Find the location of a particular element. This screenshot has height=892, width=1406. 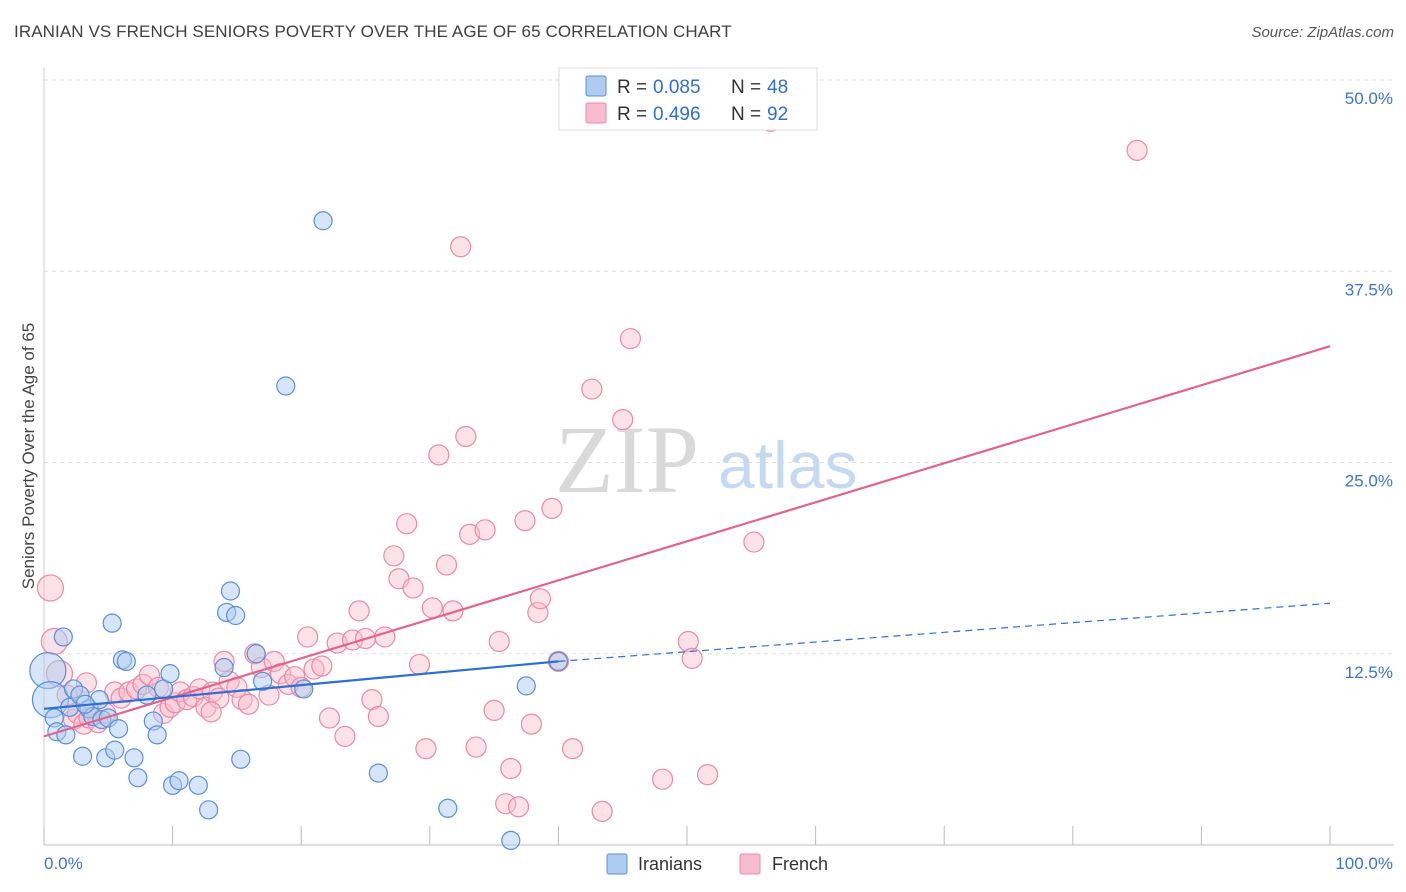

legend-french-n-value: 92 is located at coordinates (777, 114).